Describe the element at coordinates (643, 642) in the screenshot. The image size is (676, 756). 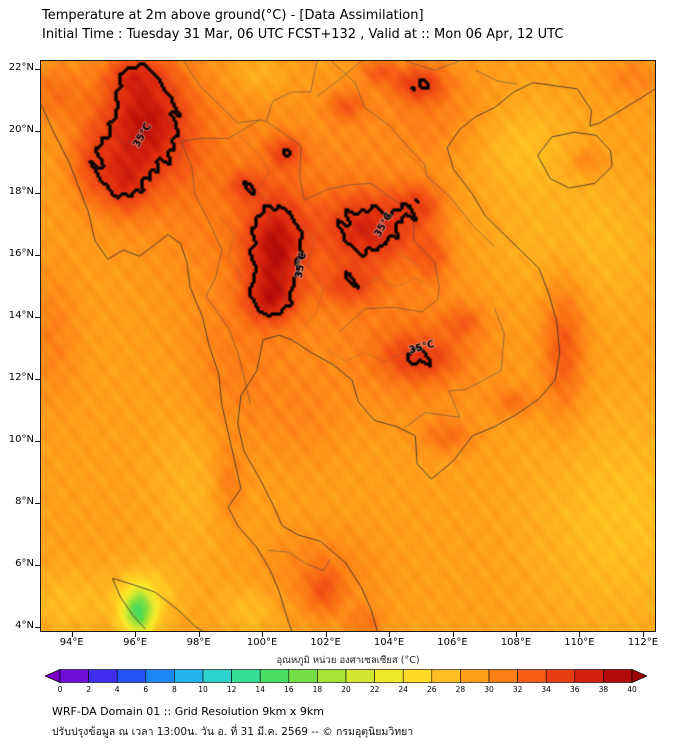
I see `lon-tick-label: 112°E` at that location.